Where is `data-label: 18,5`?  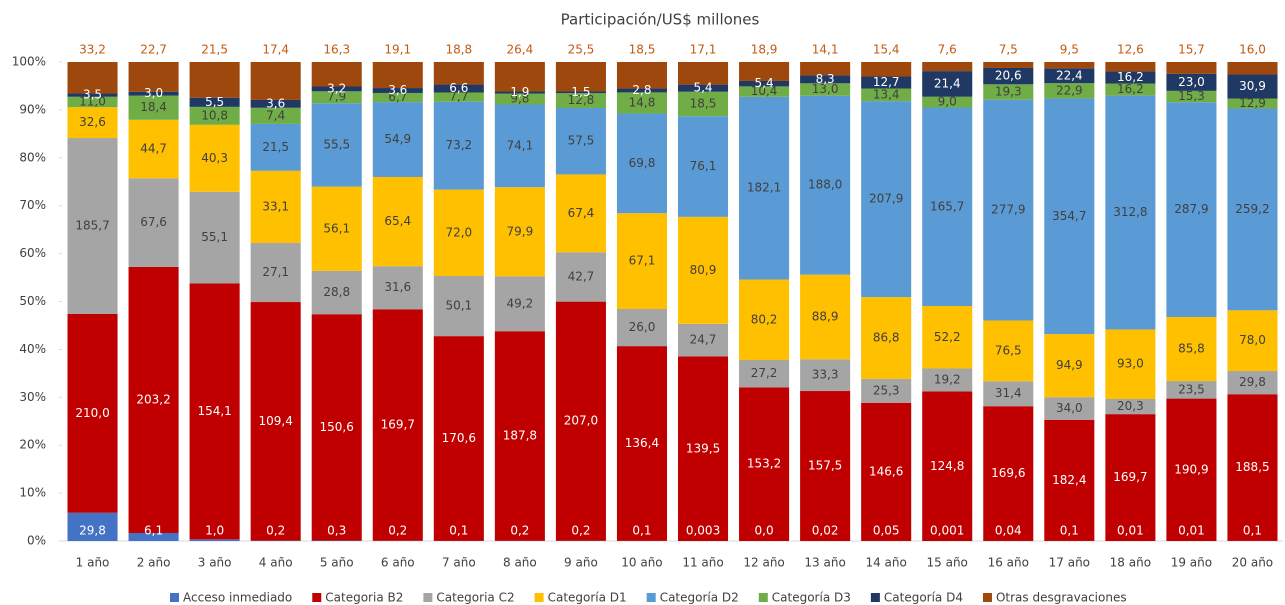
data-label: 18,5 is located at coordinates (642, 50).